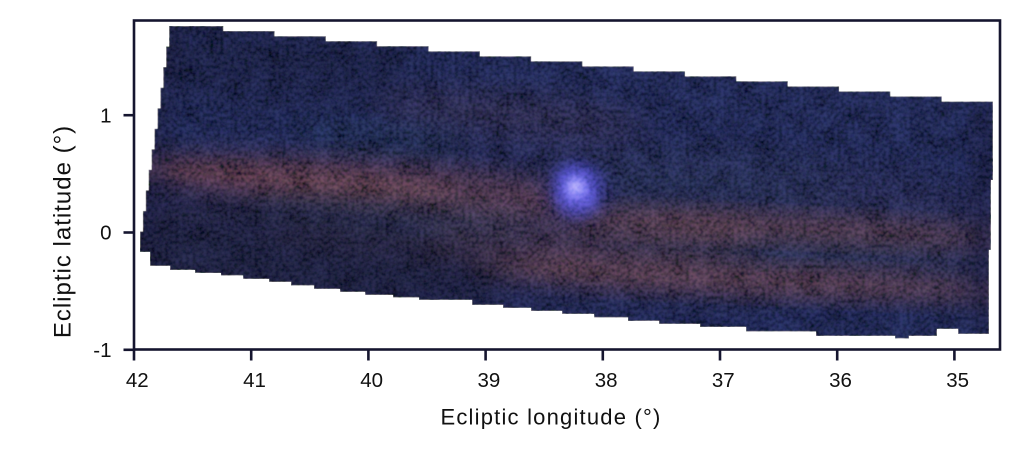 This screenshot has width=1024, height=468. I want to click on svg-text: 41, so click(254, 380).